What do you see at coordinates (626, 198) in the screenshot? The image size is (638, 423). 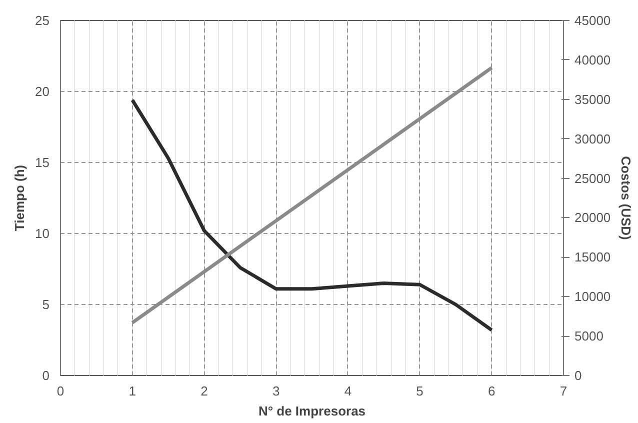 I see `y2-axis-title: Costos (USD)` at bounding box center [626, 198].